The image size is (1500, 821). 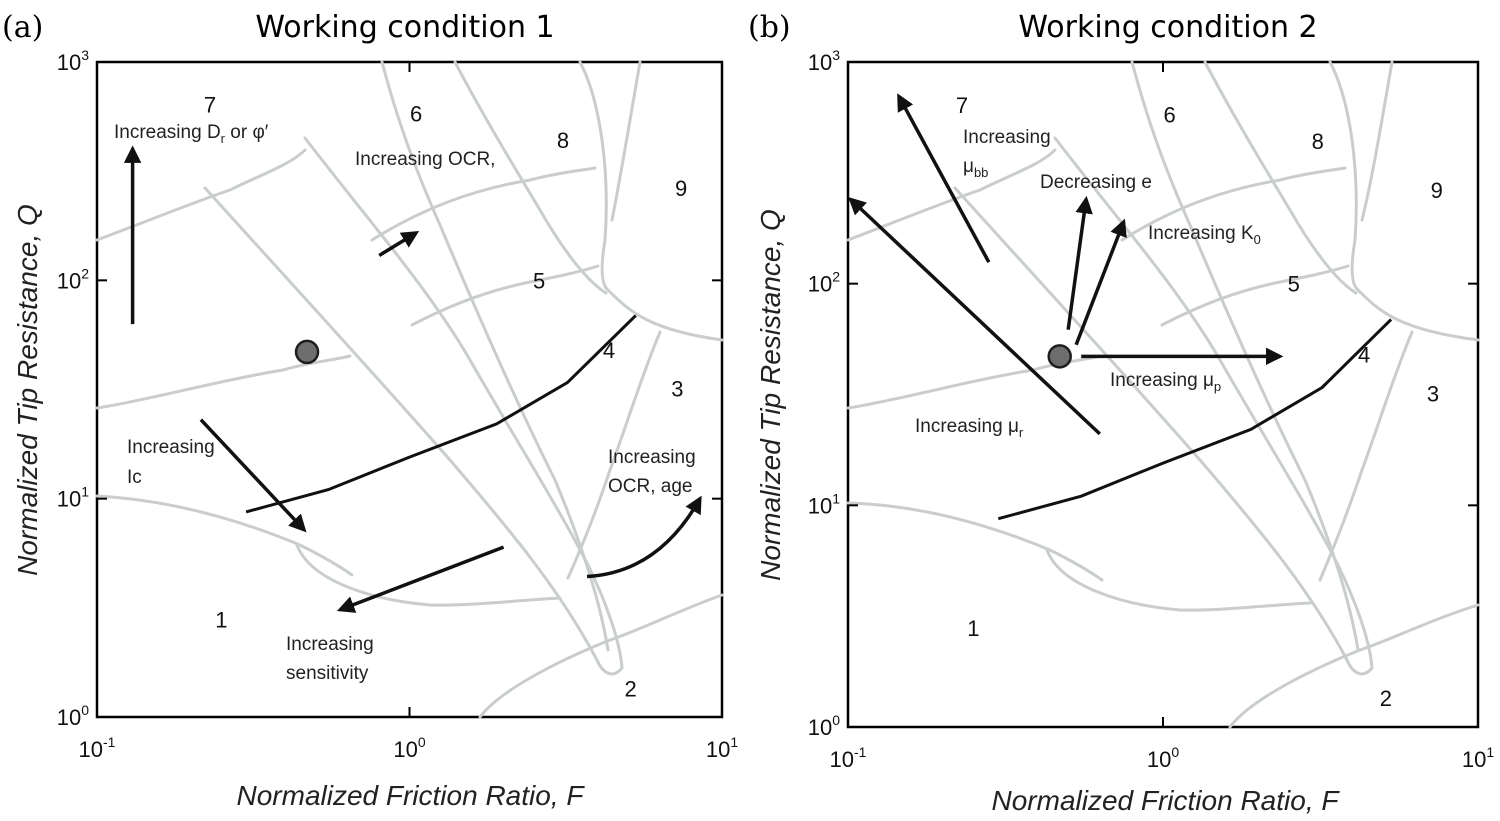 I want to click on annotation-ocr-age-line2: OCR, age, so click(x=650, y=486).